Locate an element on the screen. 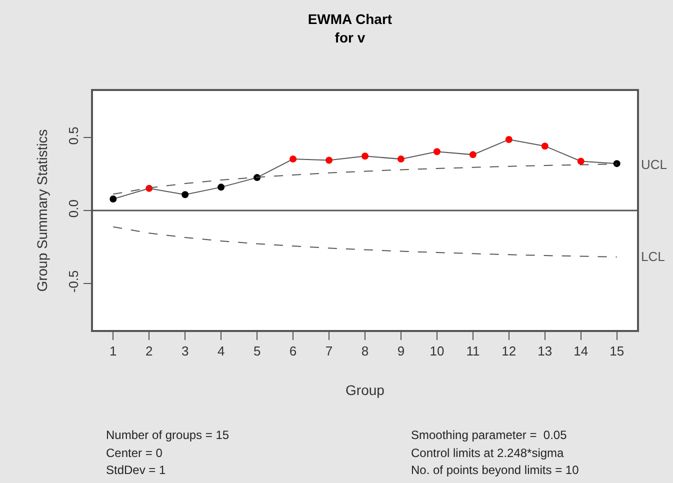  chart-title: EWMA Chart for v is located at coordinates (350, 28).